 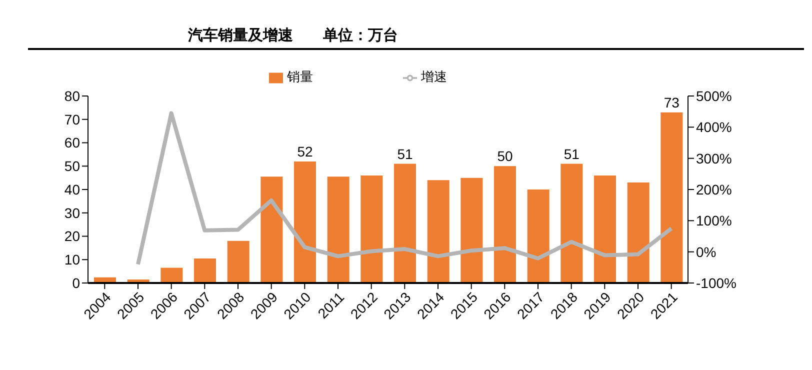 I want to click on y-tick-label: 30, so click(x=72, y=212).